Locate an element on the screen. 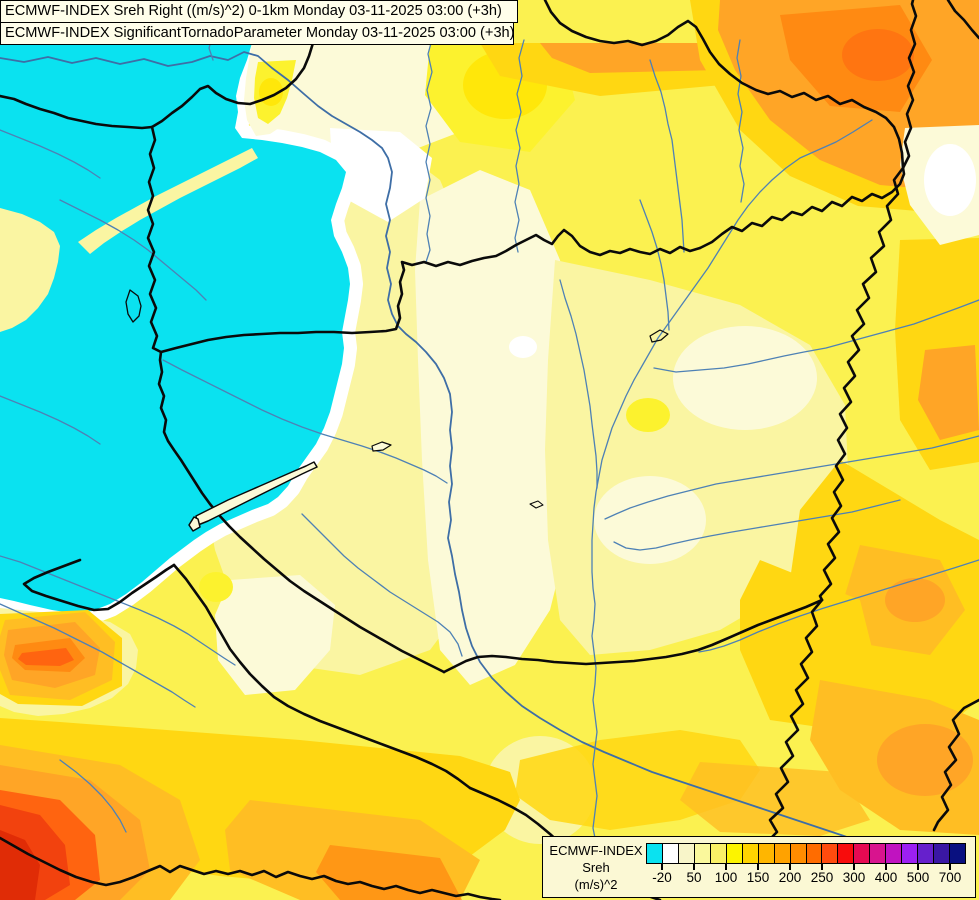  border-top-right-fragment is located at coordinates (962, 20).